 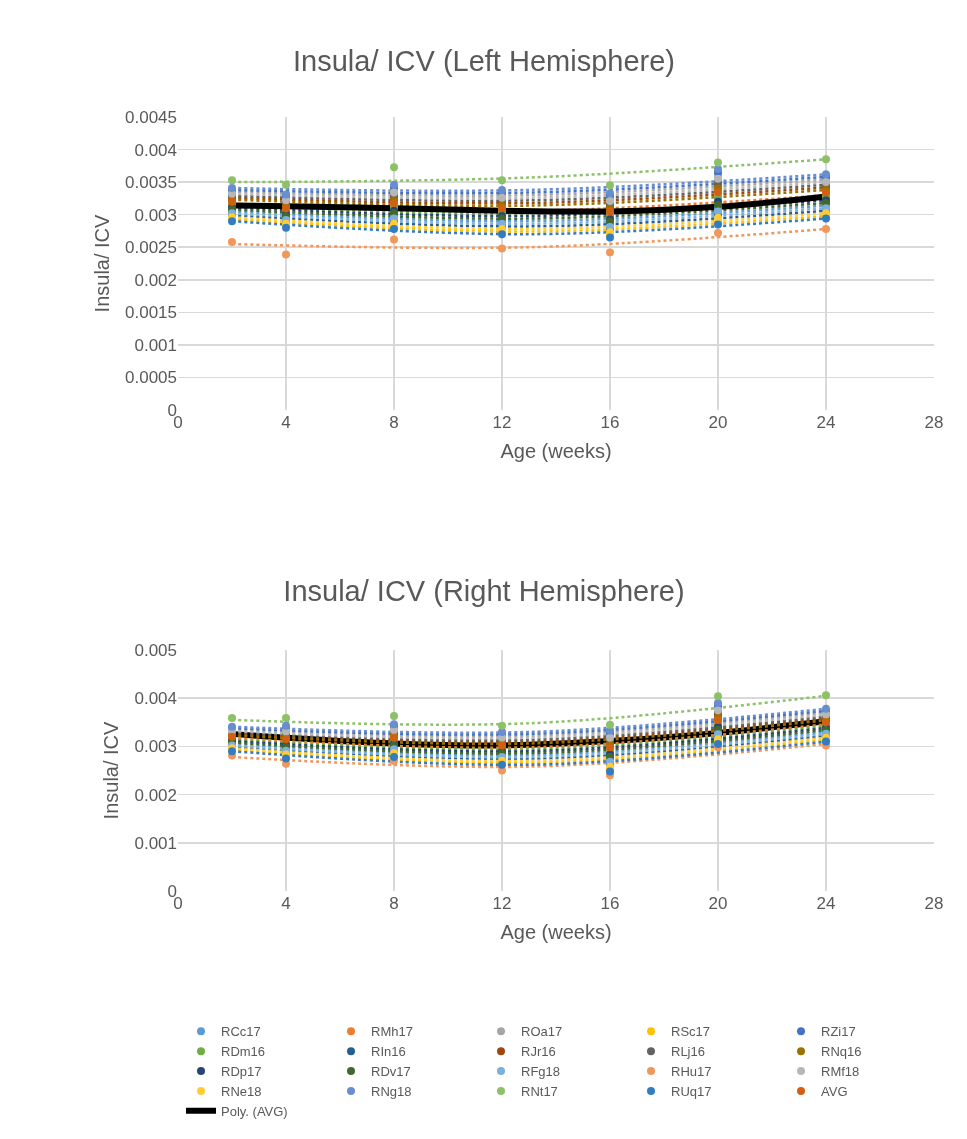 I want to click on chart-title: Insula/ ICV (Right Hemisphere), so click(x=484, y=591).